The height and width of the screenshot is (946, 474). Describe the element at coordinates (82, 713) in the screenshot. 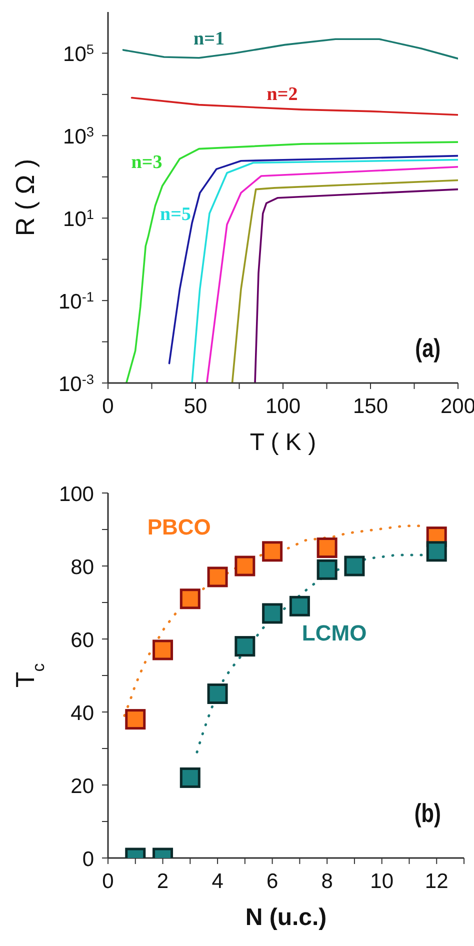

I see `y-tick-label: 40` at that location.